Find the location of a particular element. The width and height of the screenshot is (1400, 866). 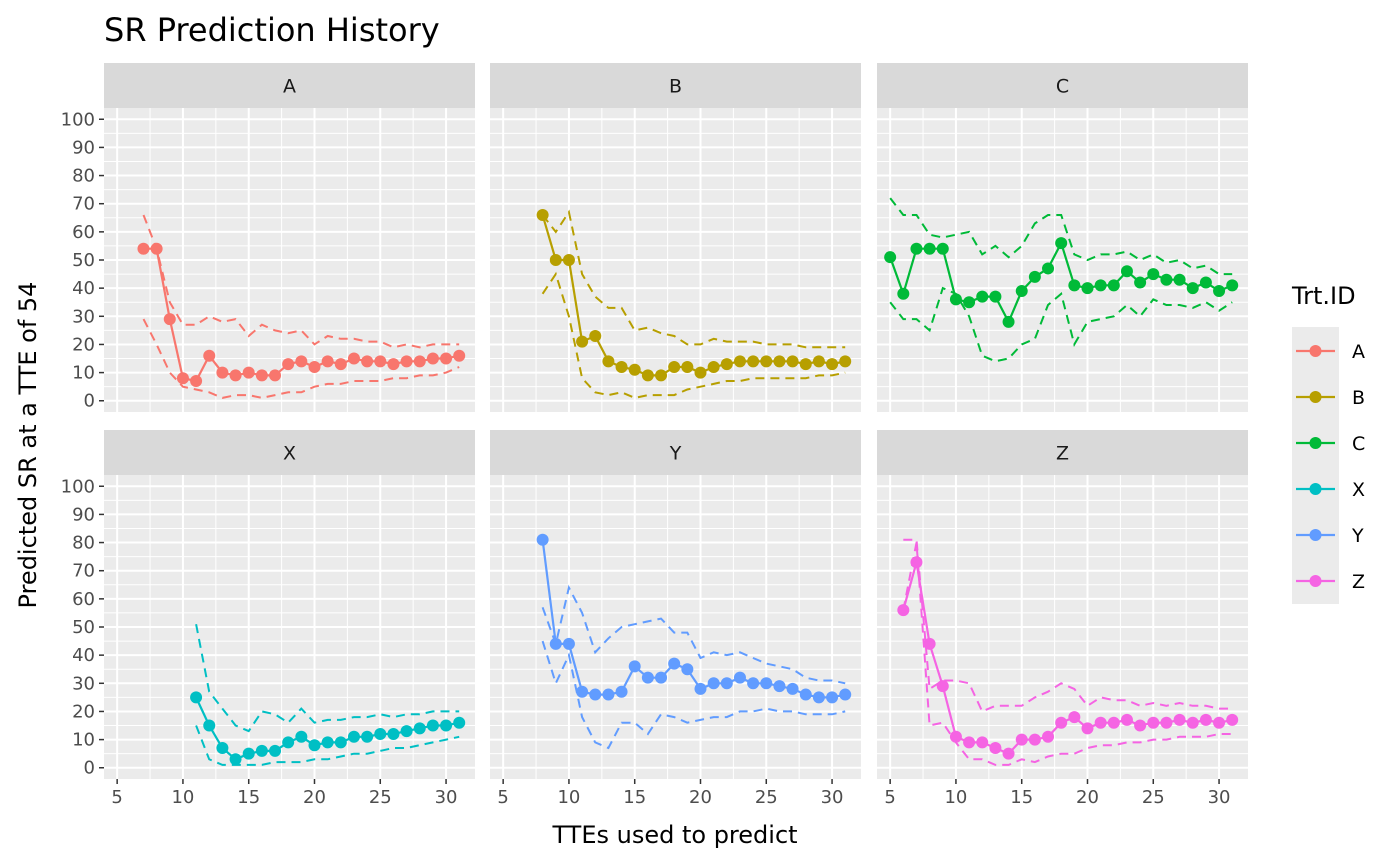

facet-panel-z: Z 5 10 15 20 25 30 is located at coordinates (1062, 619).